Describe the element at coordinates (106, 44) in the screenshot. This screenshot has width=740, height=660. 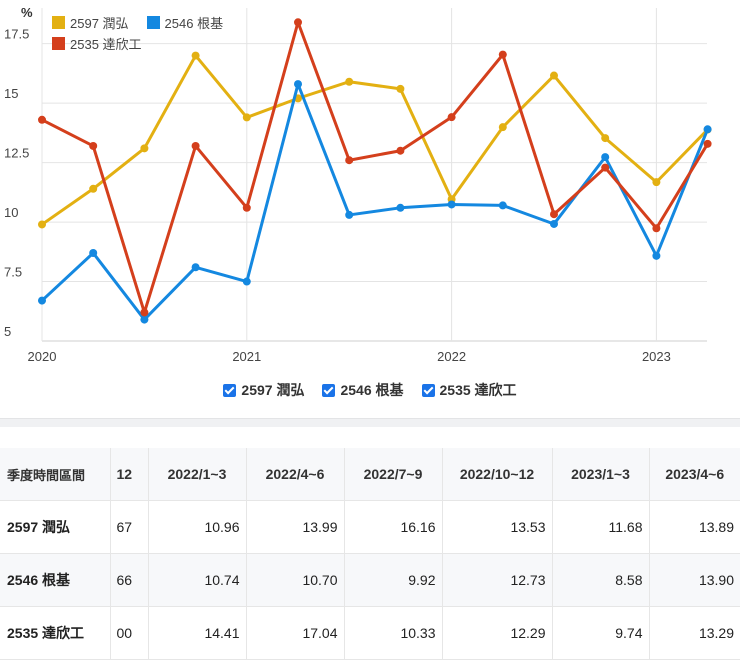
I see `legend-label-2535: 2535 達欣工` at that location.